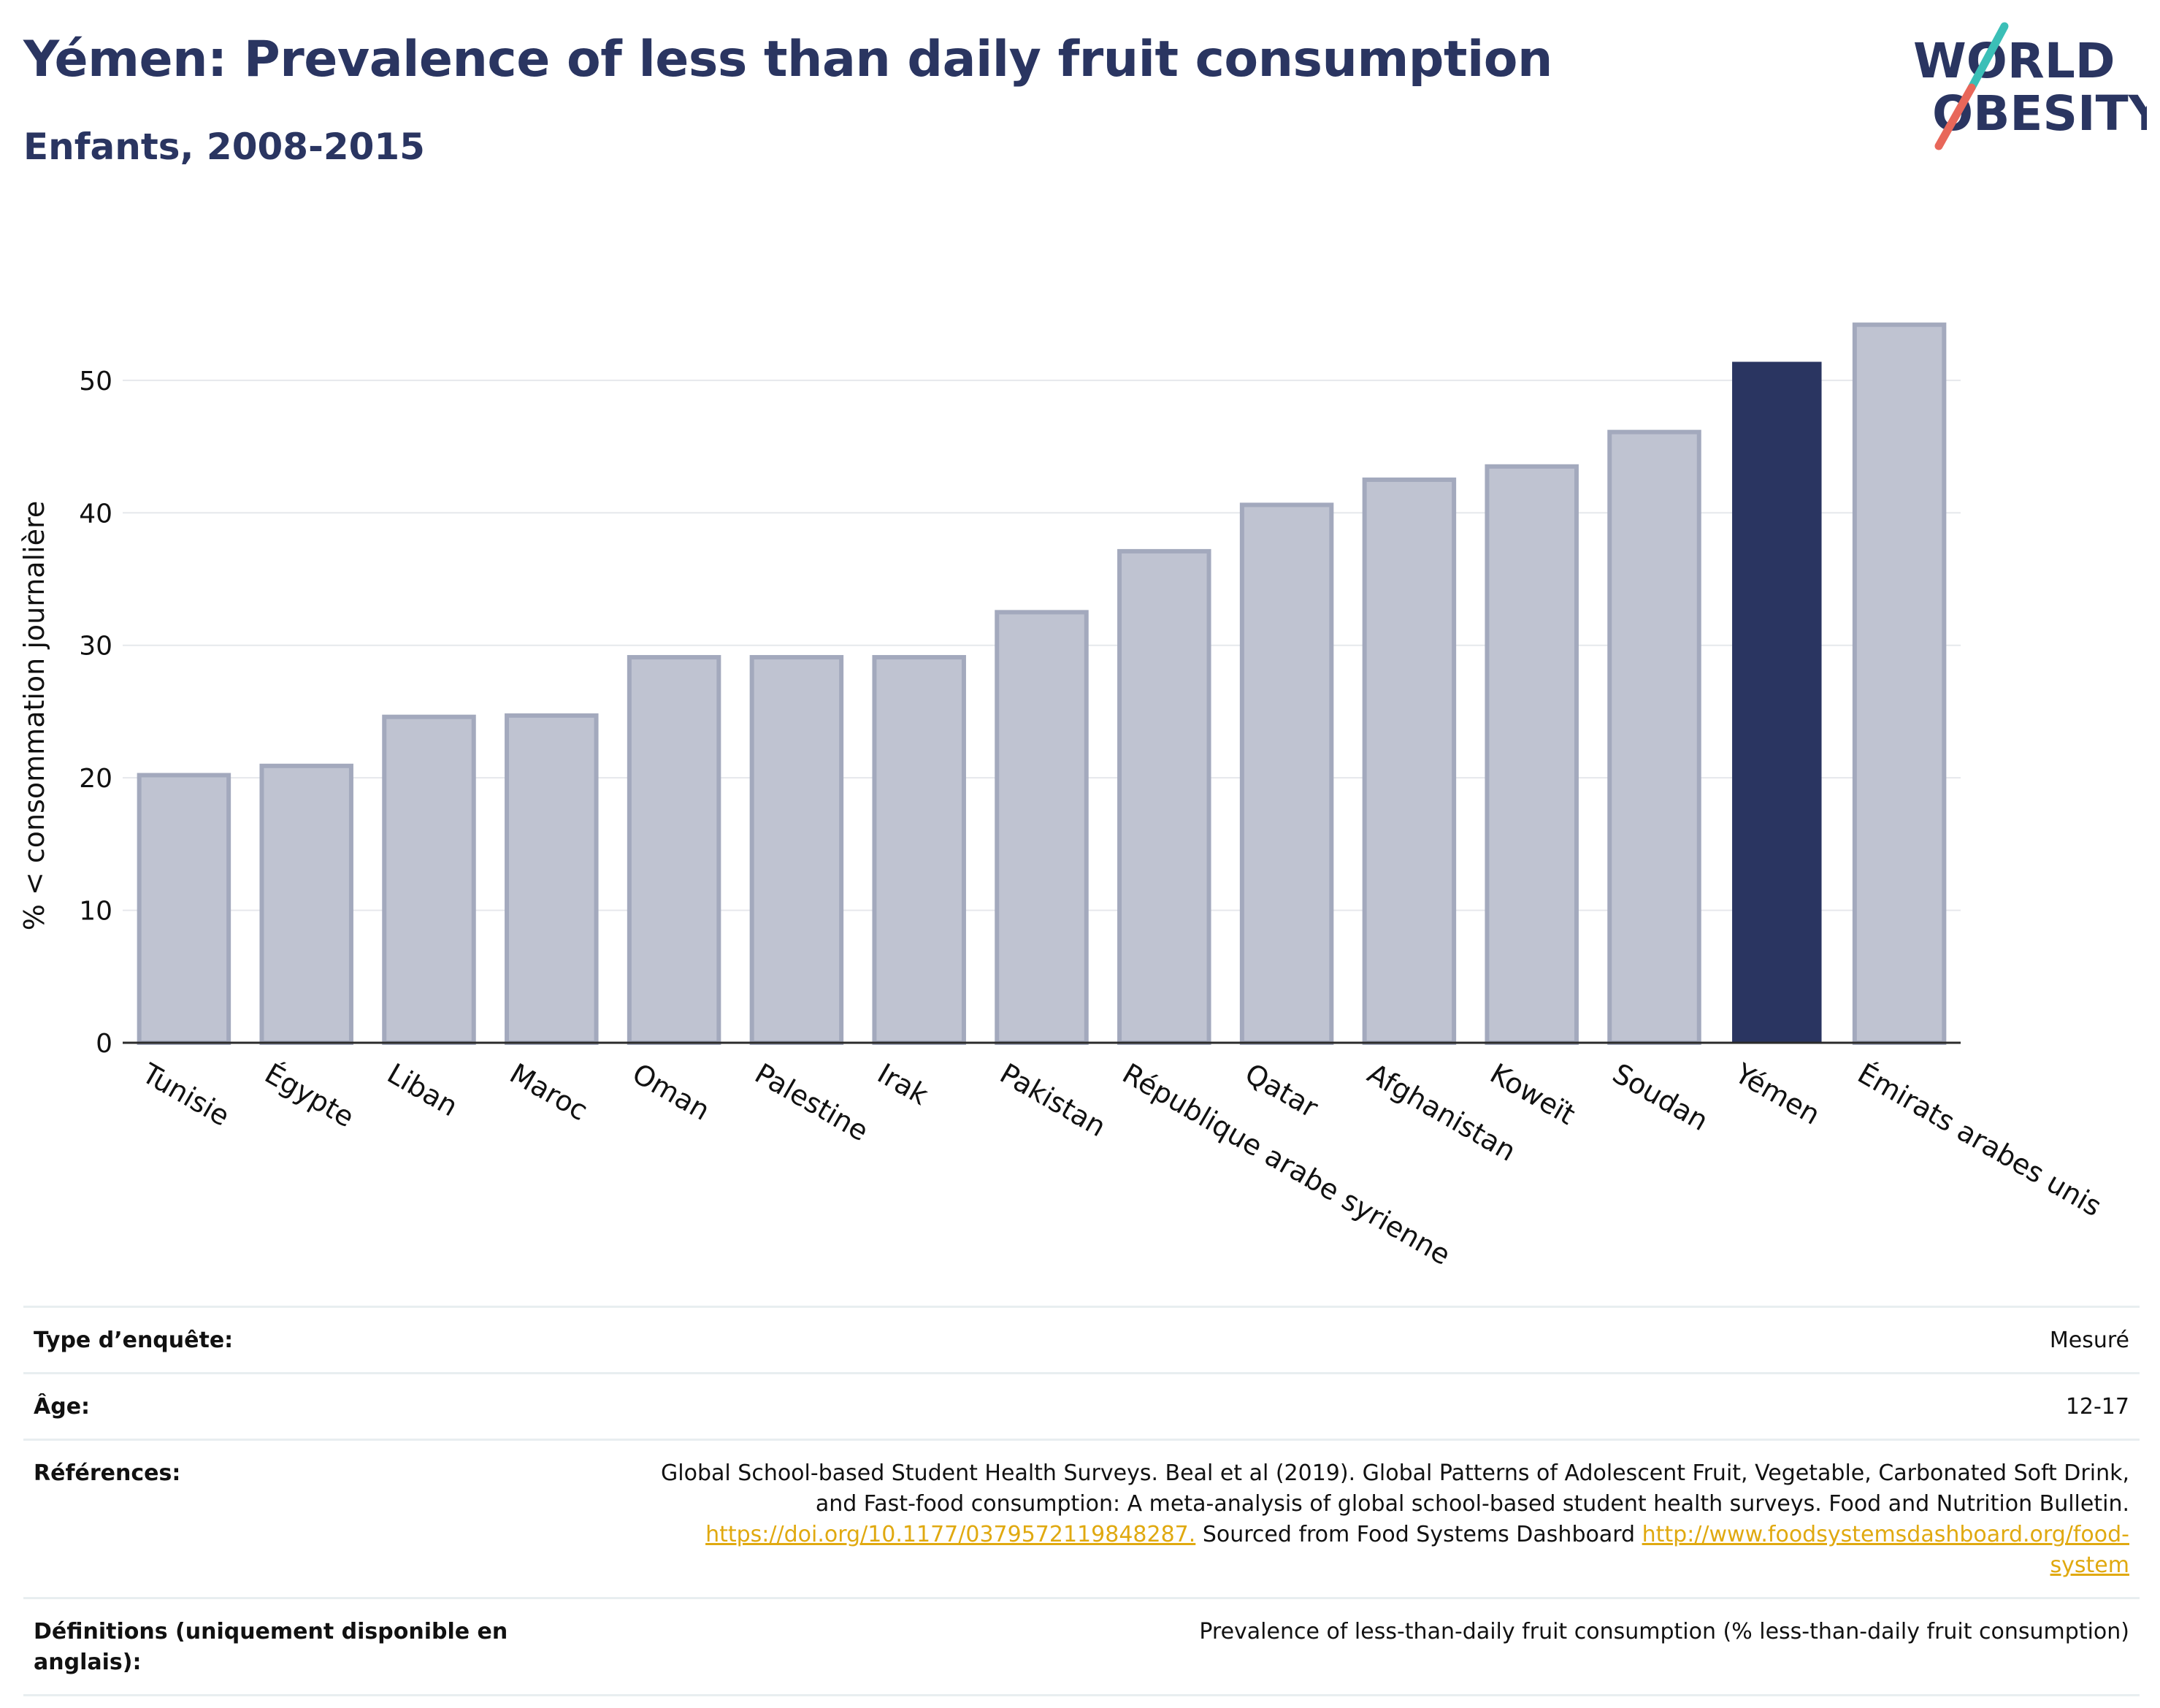 The image size is (2160, 1708). I want to click on bar-maroc, so click(552, 879).